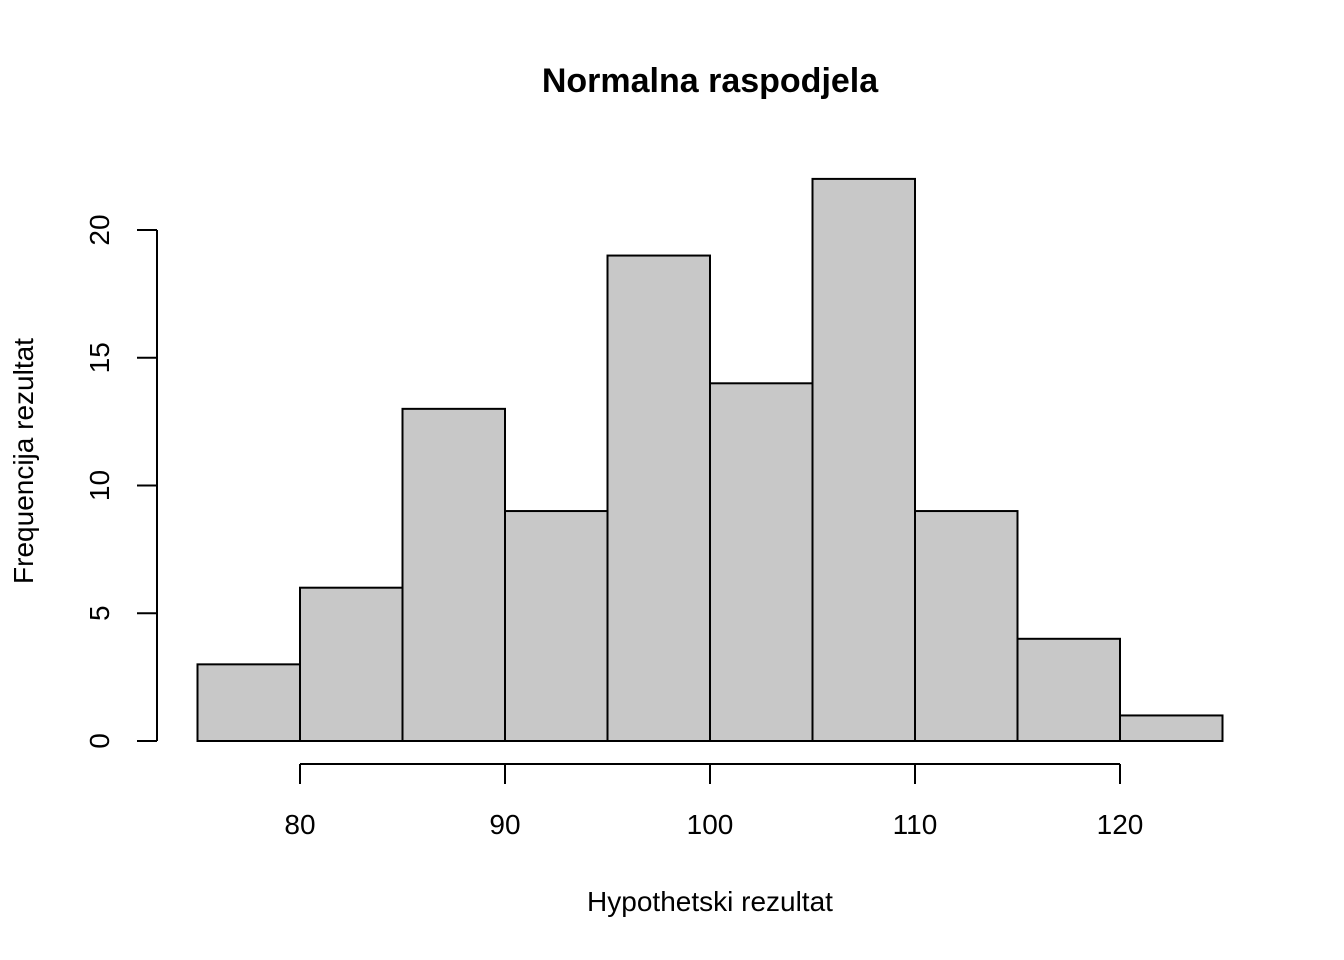  What do you see at coordinates (121, 481) in the screenshot?
I see `y-axis: 0 5 10 15 20` at bounding box center [121, 481].